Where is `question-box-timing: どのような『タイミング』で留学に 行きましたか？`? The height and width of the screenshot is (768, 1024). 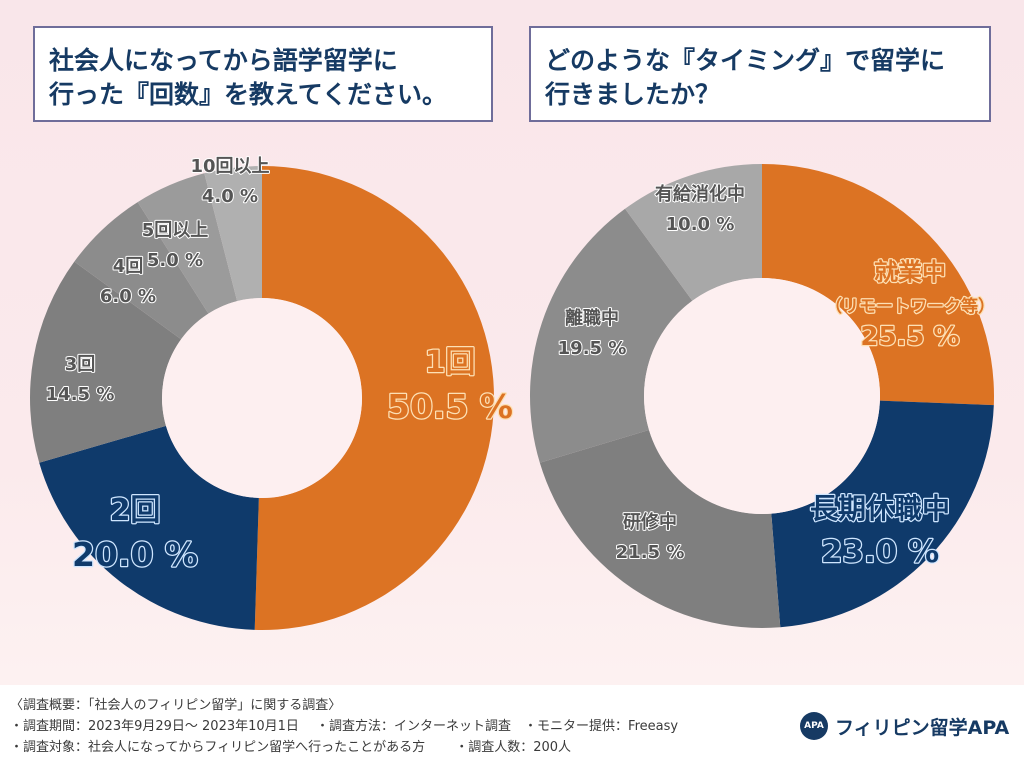
question-box-timing: どのような『タイミング』で留学に 行きましたか？ is located at coordinates (760, 74).